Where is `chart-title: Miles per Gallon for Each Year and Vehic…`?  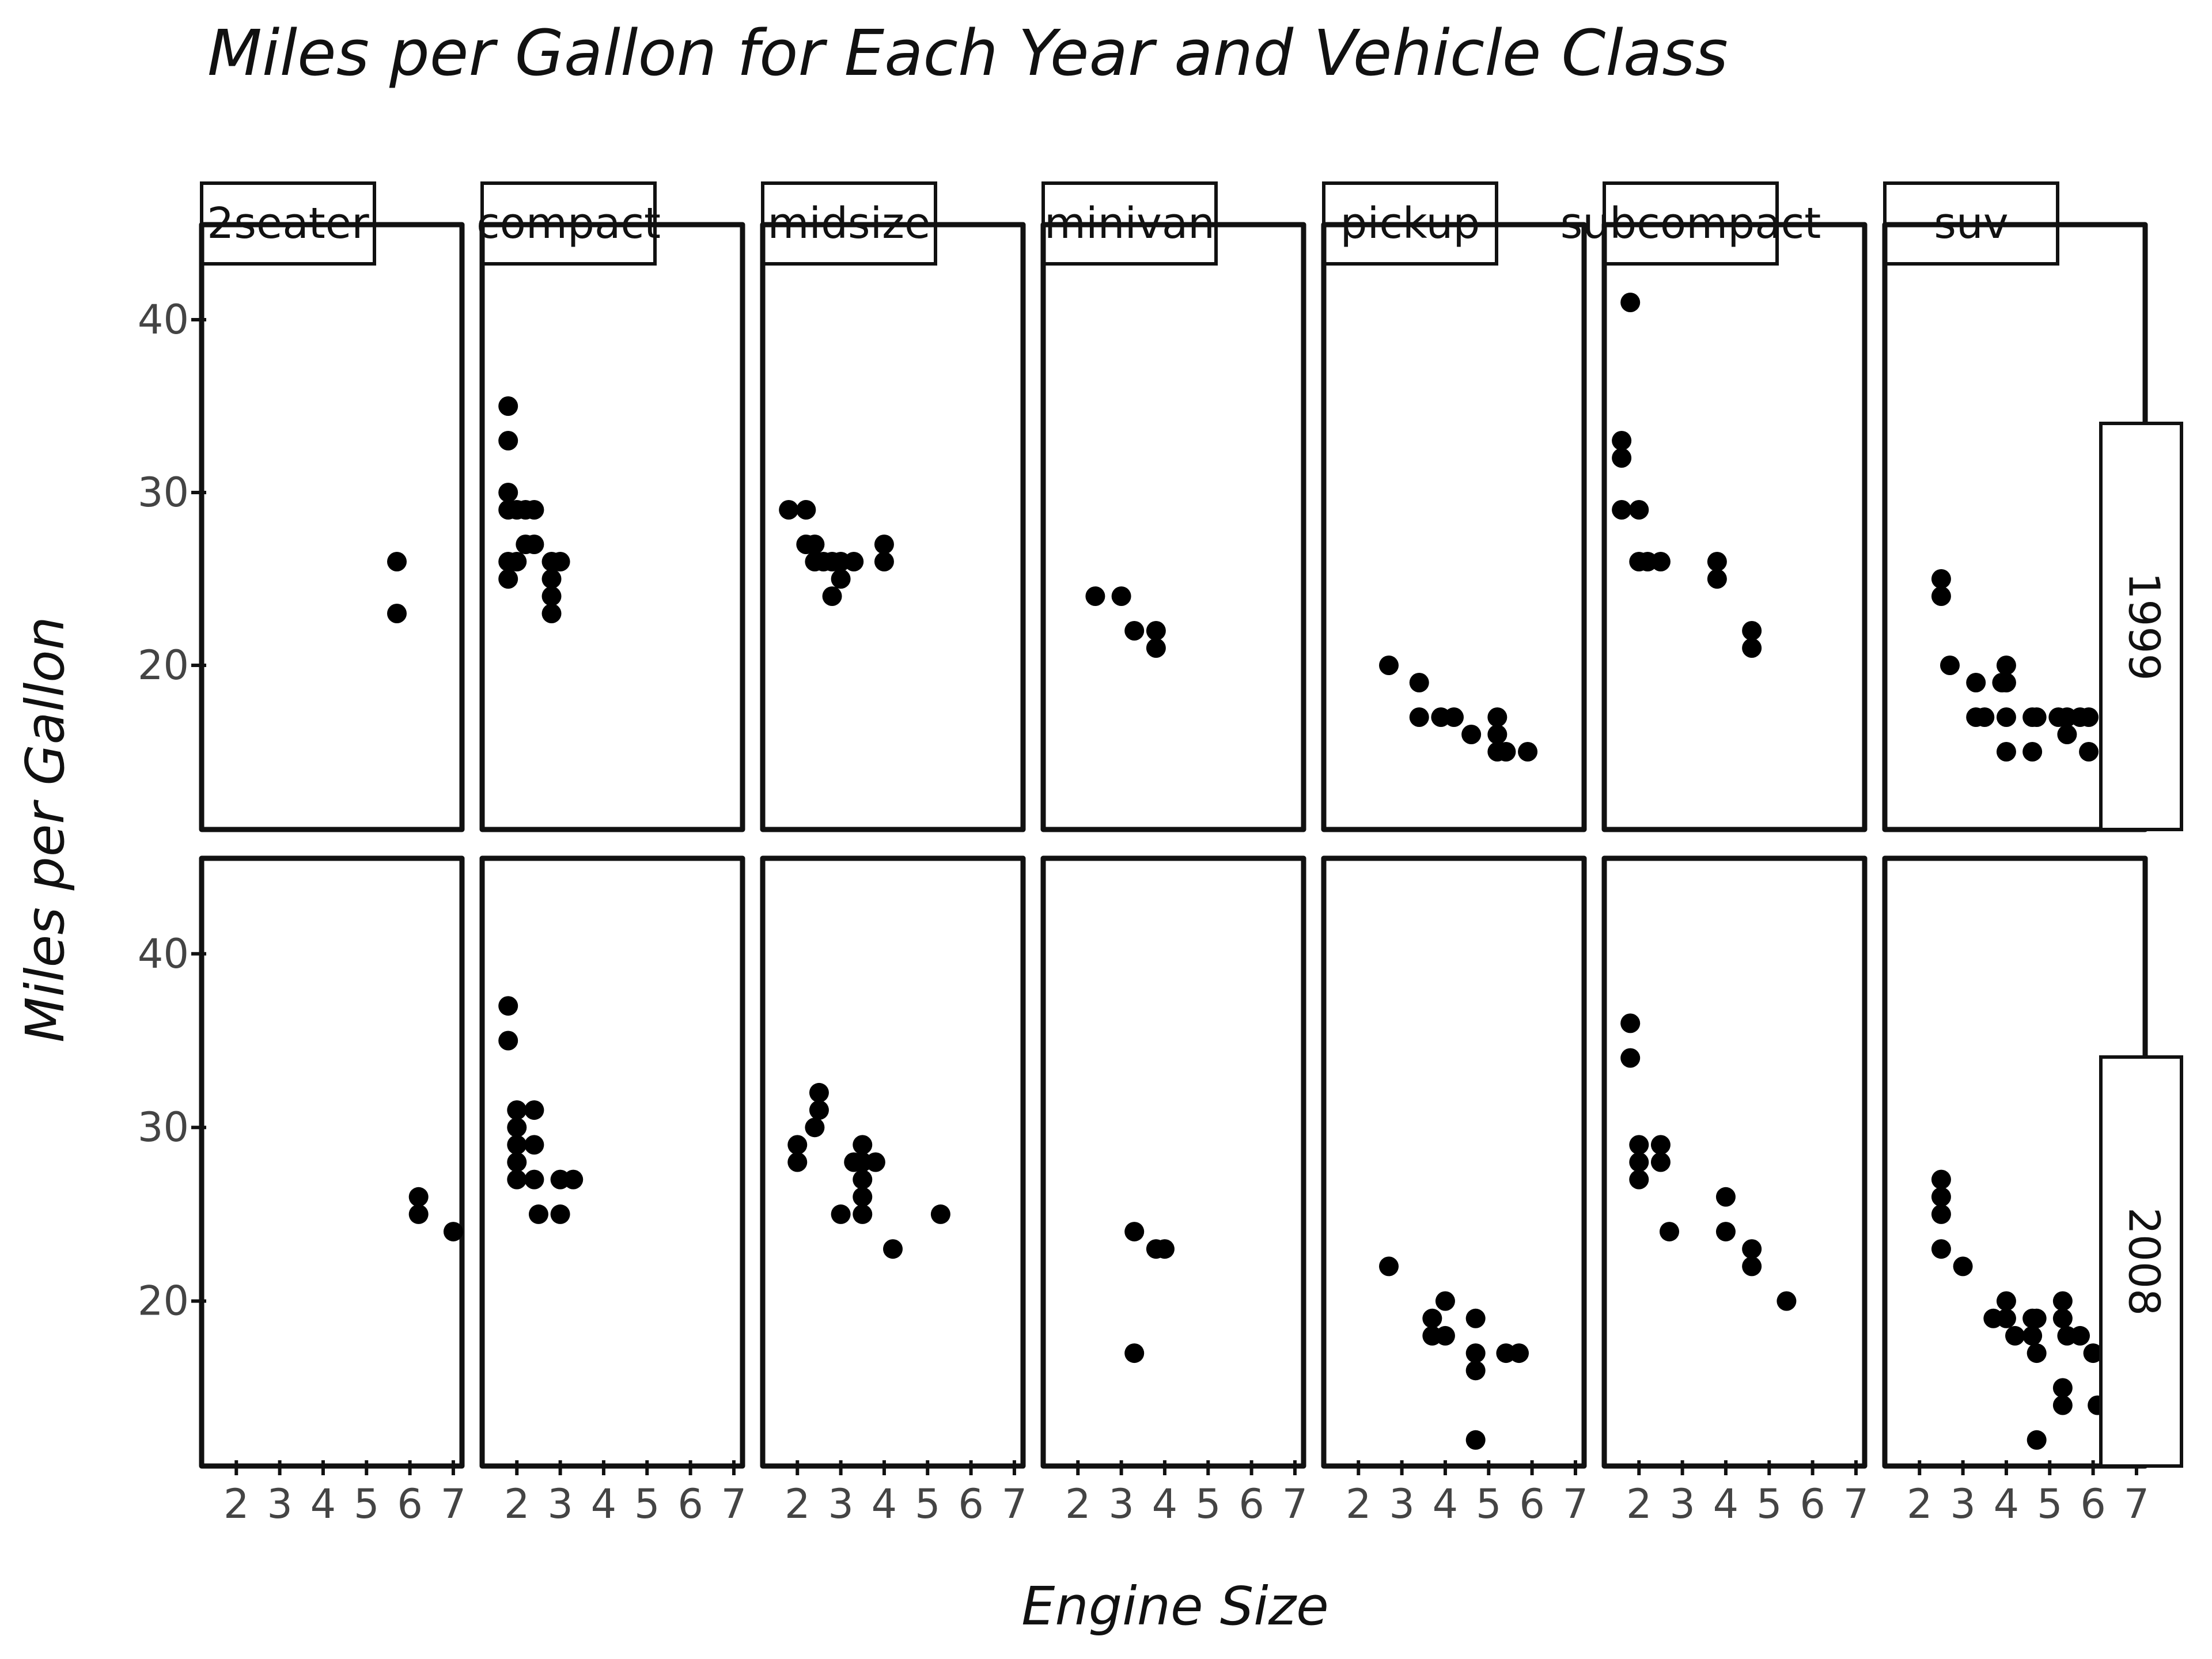 chart-title: Miles per Gallon for Each Year and Vehic… is located at coordinates (967, 53).